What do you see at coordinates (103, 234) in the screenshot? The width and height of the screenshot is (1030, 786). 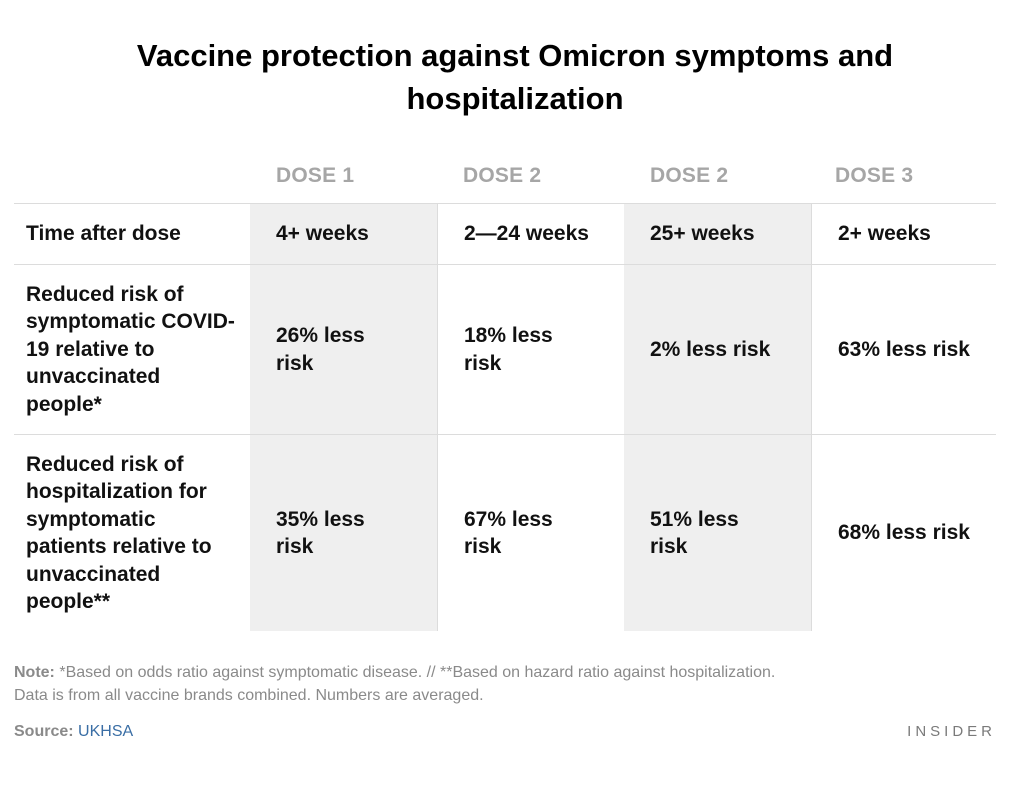 I see `row-label: Time after dose` at bounding box center [103, 234].